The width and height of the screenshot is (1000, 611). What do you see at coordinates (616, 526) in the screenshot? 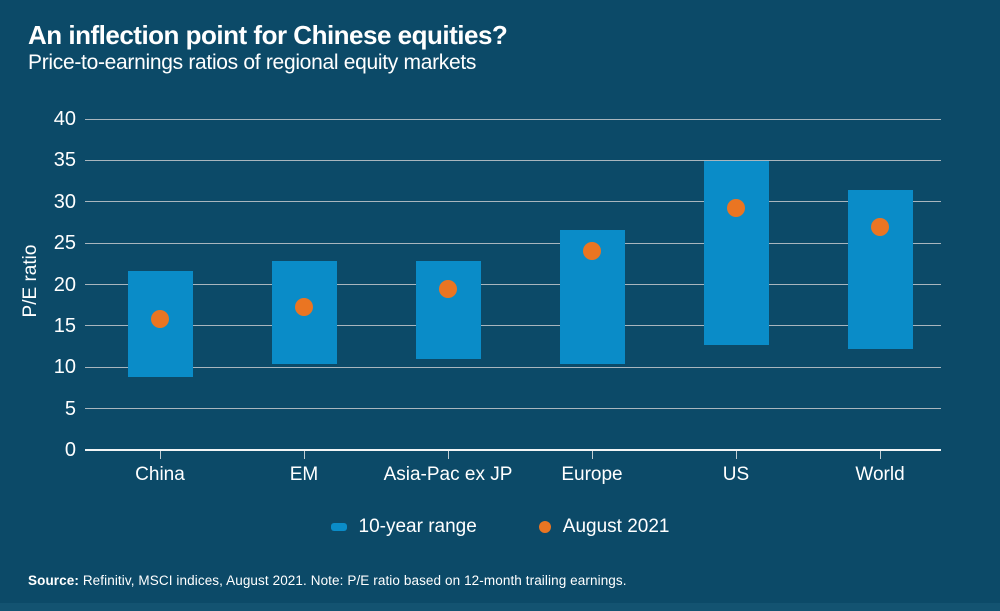
I see `legend-label-august: August 2021` at bounding box center [616, 526].